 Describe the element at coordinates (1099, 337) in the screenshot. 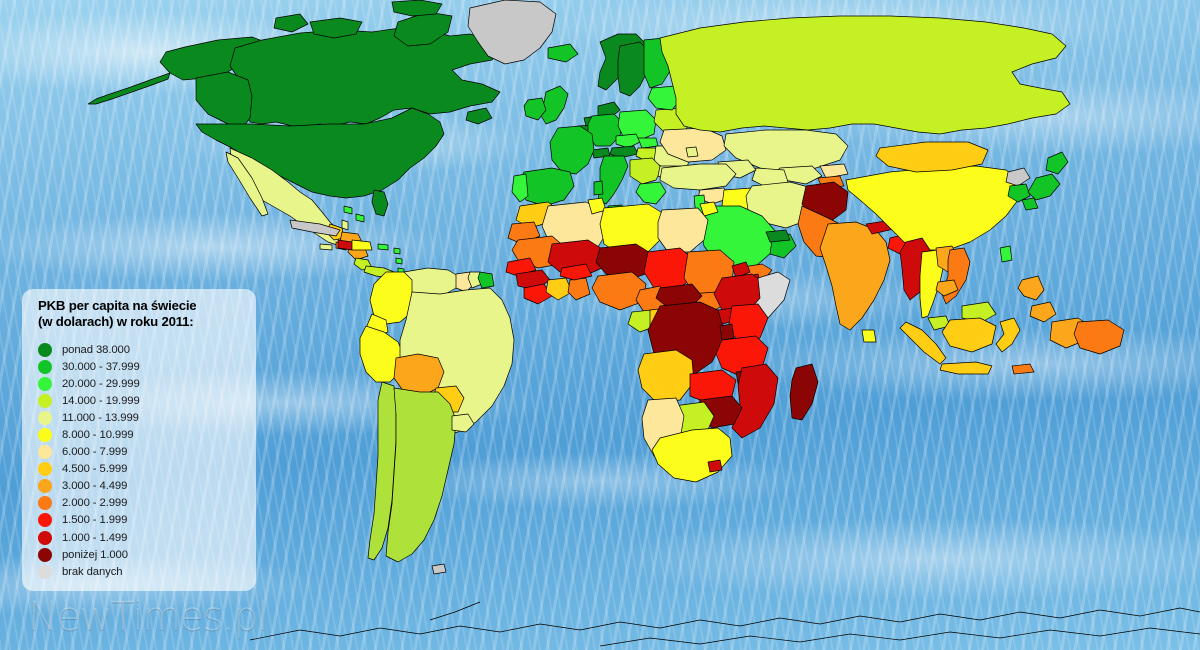

I see `country-papua-new-guinea` at that location.